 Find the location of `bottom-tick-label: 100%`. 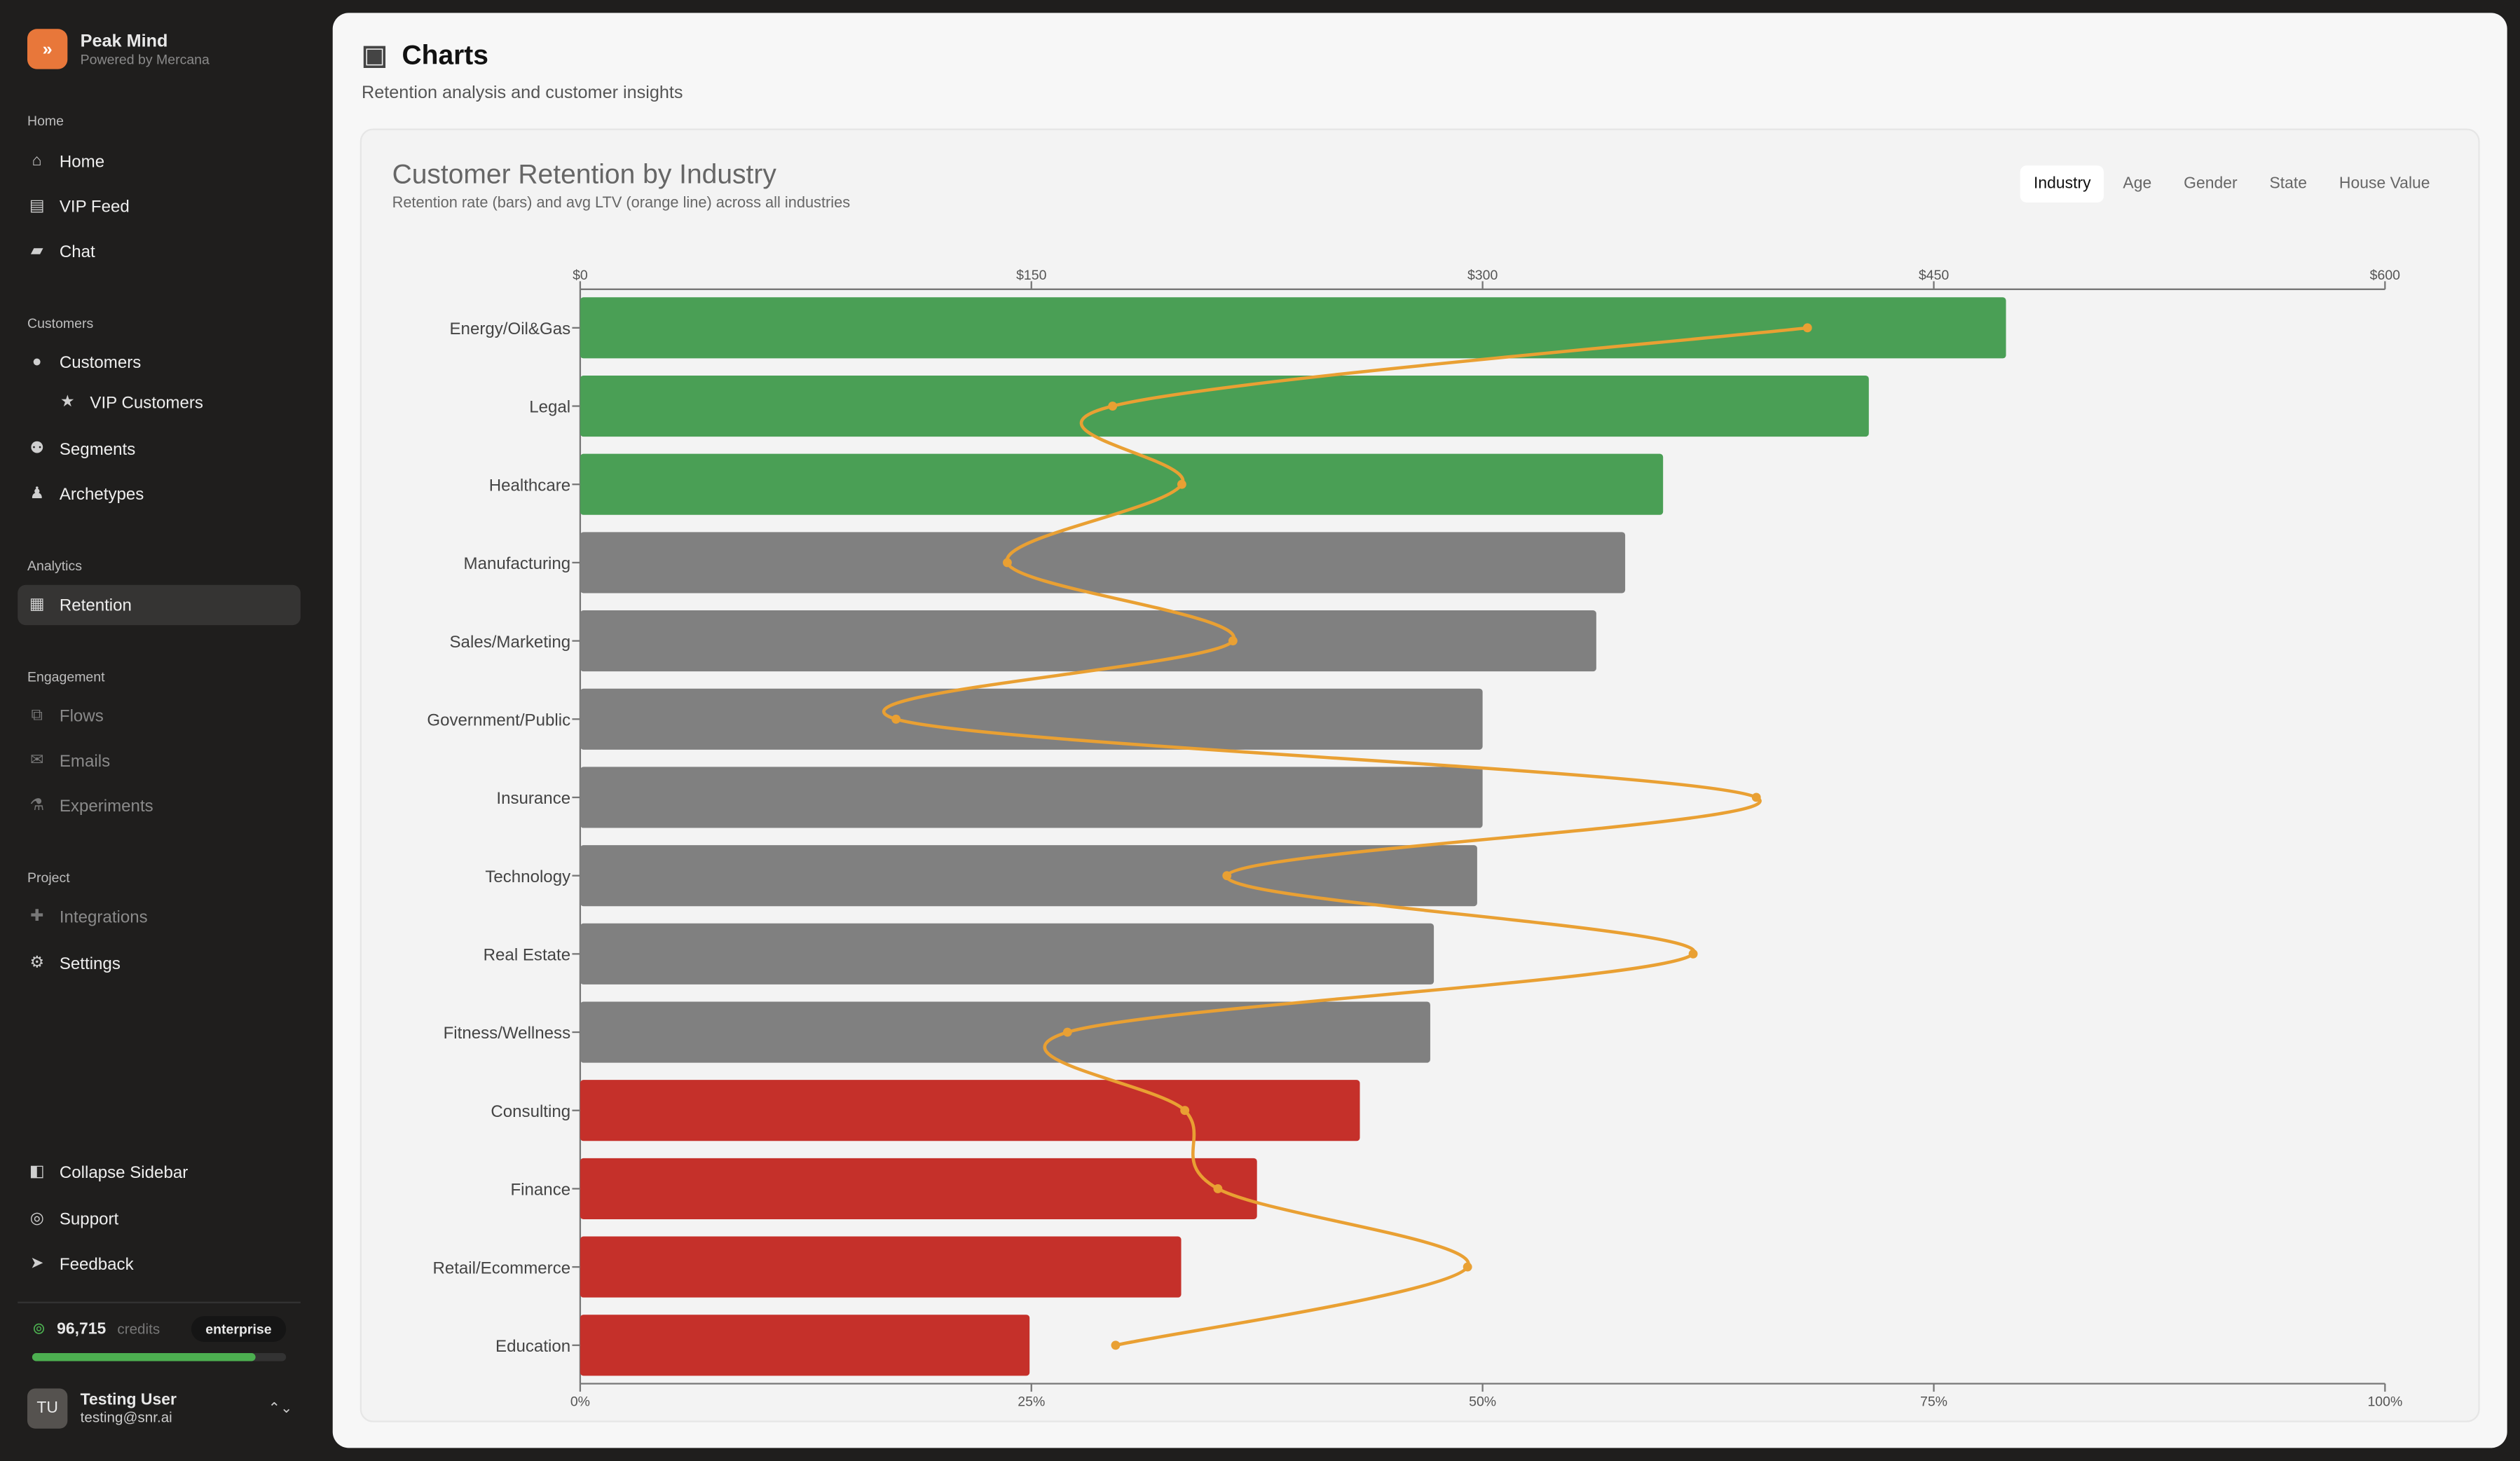

bottom-tick-label: 100% is located at coordinates (2384, 1402).